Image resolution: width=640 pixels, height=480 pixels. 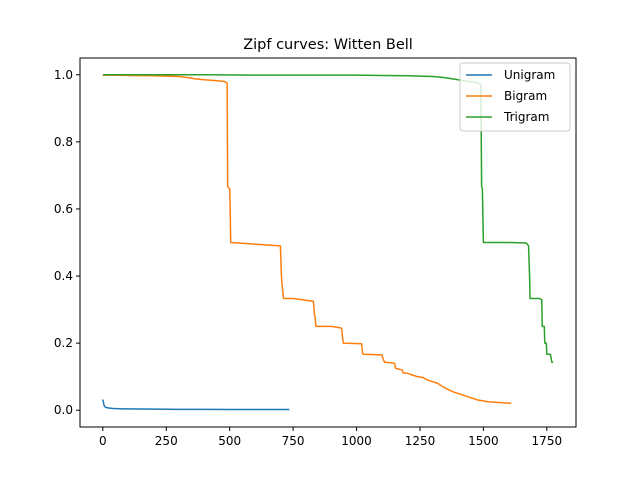 I want to click on chart-title: Zipf curves: Witten Bell, so click(x=328, y=45).